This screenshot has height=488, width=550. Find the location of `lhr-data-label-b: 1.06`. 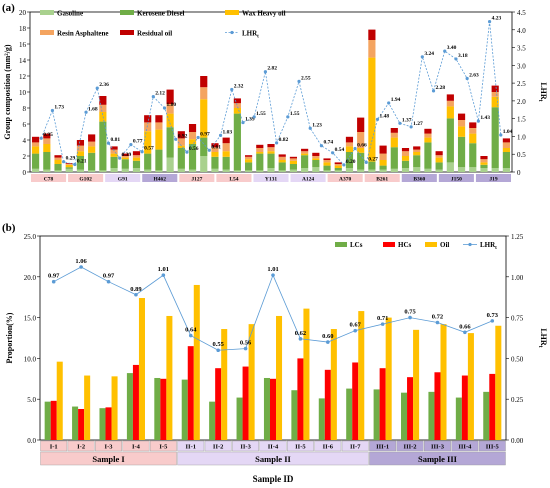

lhr-data-label-b: 1.06 is located at coordinates (81, 261).